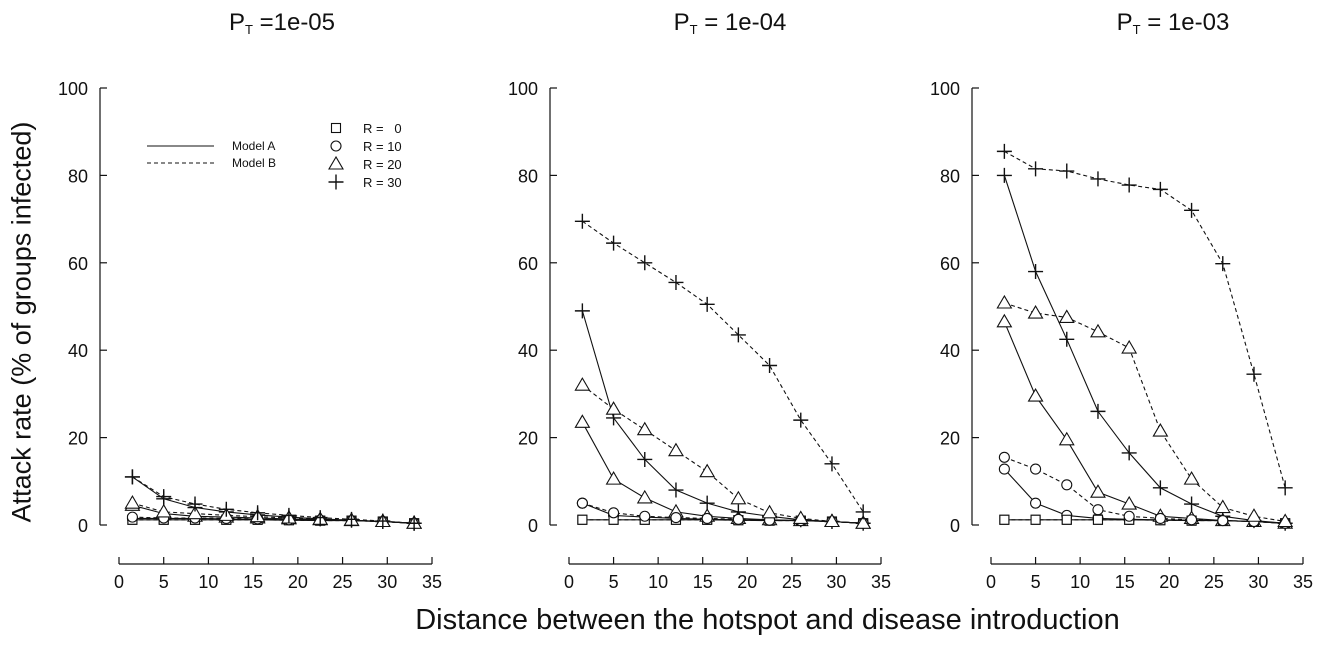  Describe the element at coordinates (336, 182) in the screenshot. I see `legend-marker-plus` at that location.